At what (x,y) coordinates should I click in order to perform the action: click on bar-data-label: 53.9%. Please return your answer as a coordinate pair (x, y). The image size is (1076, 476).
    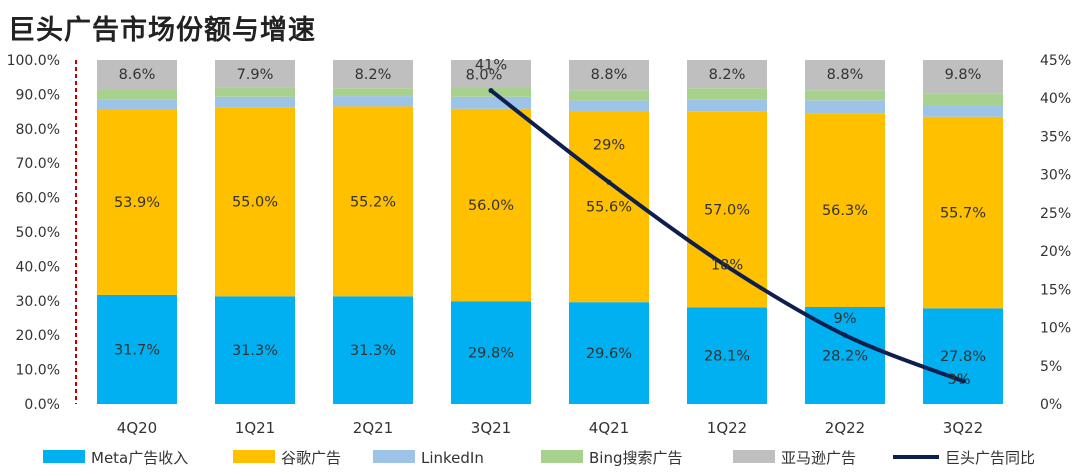
    Looking at the image, I should click on (137, 203).